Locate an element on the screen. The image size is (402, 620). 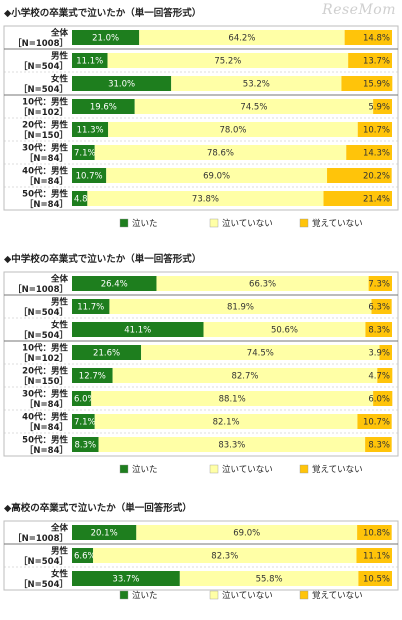
data-label: 20.2% is located at coordinates (376, 177).